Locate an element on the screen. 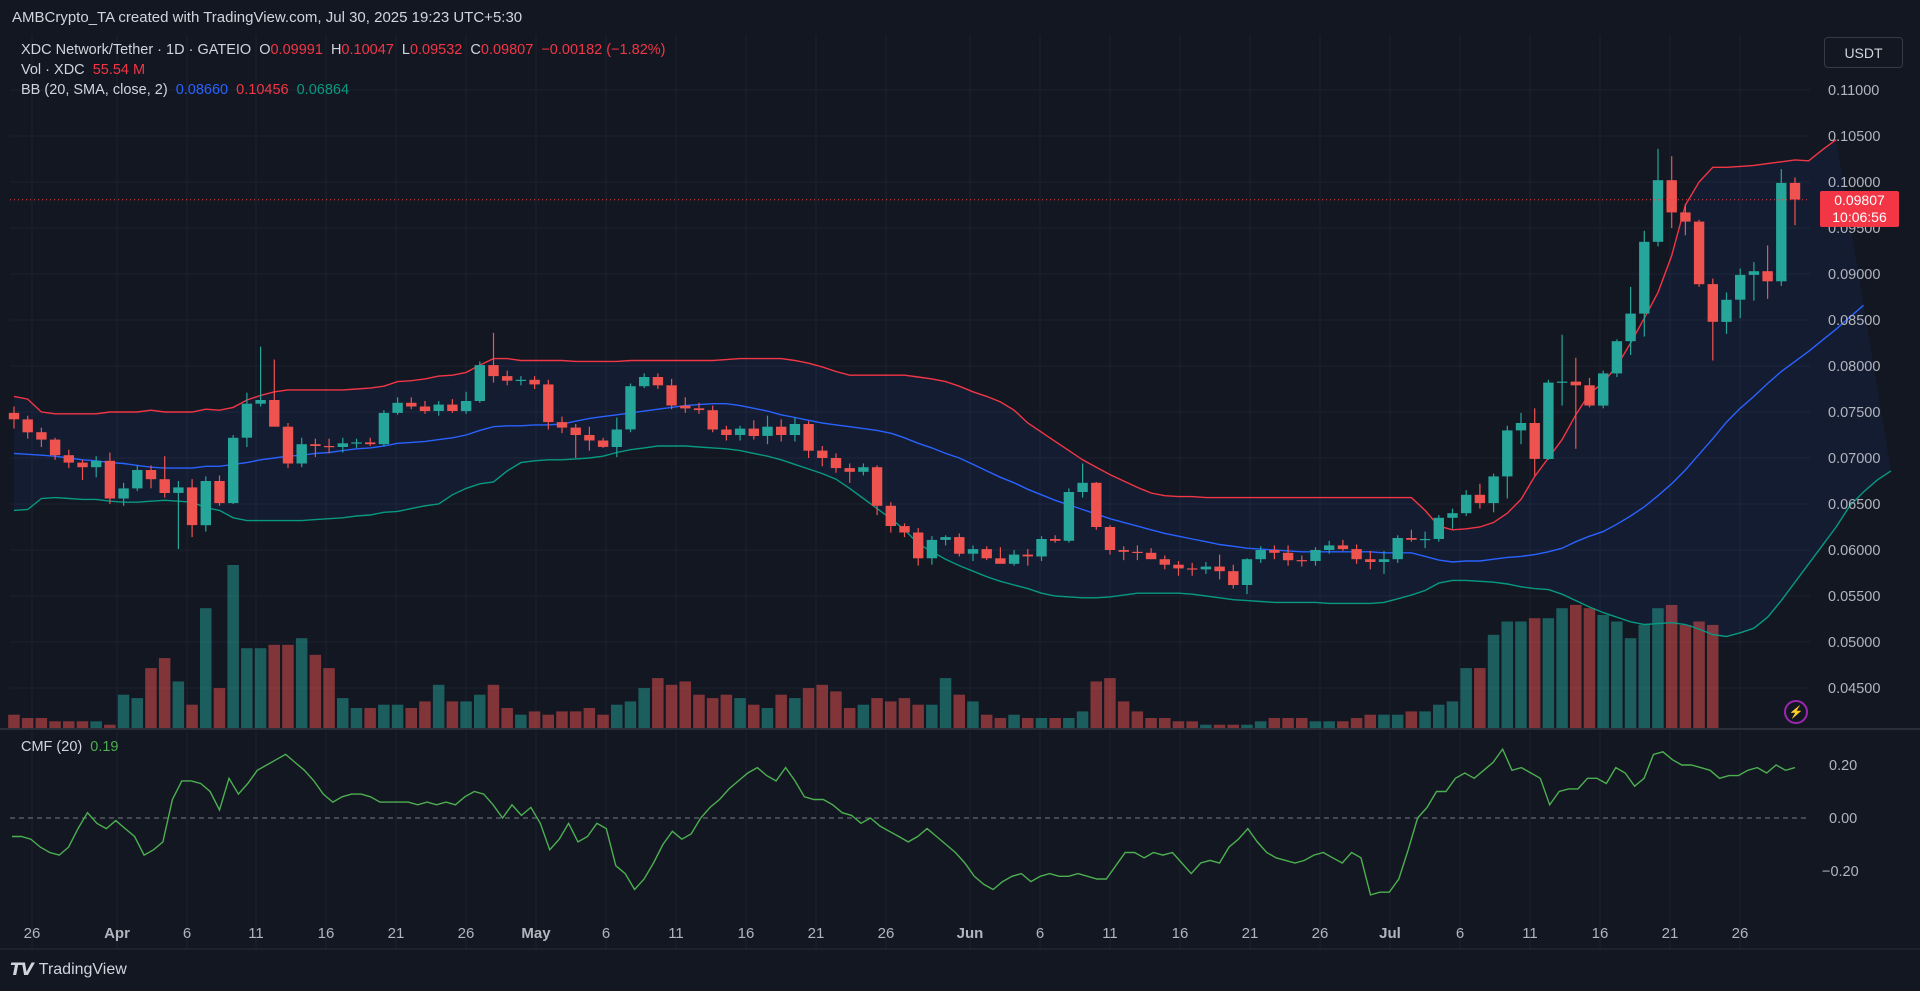 The width and height of the screenshot is (1920, 991). cmf-value: 0.19 is located at coordinates (104, 747).